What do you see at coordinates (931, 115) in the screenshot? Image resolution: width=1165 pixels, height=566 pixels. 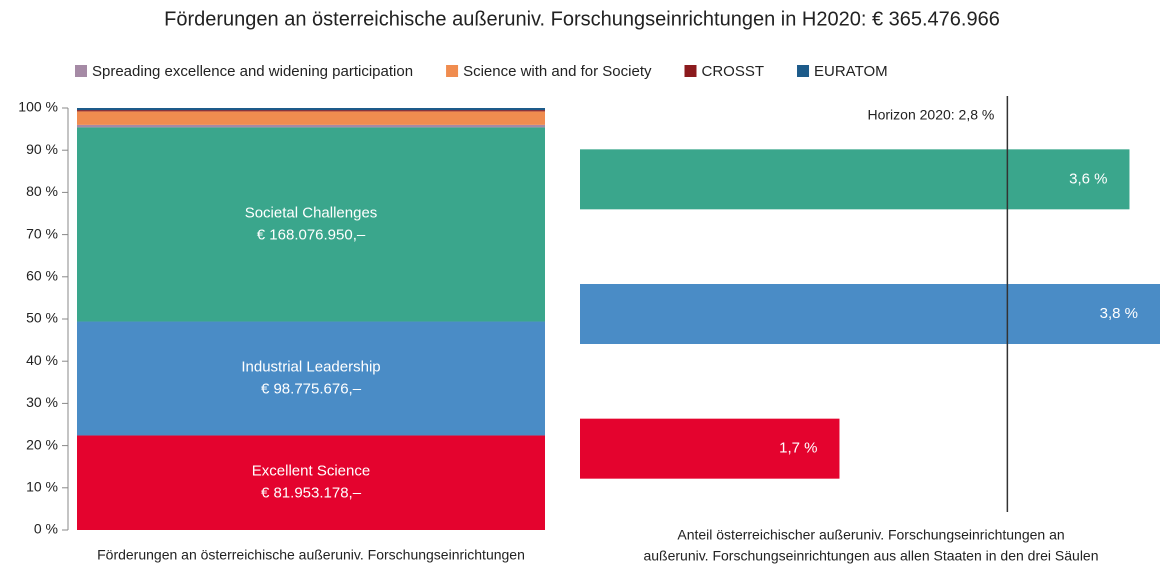 I see `reference-label: Horizon 2020: 2,8 %` at bounding box center [931, 115].